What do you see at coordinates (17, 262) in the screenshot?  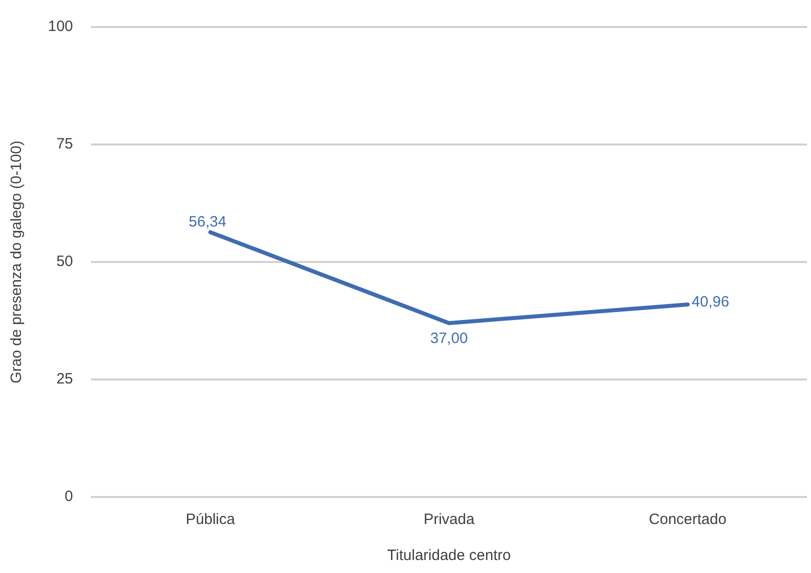 I see `y-axis-title: Grao de presenza do galego (0-100)` at bounding box center [17, 262].